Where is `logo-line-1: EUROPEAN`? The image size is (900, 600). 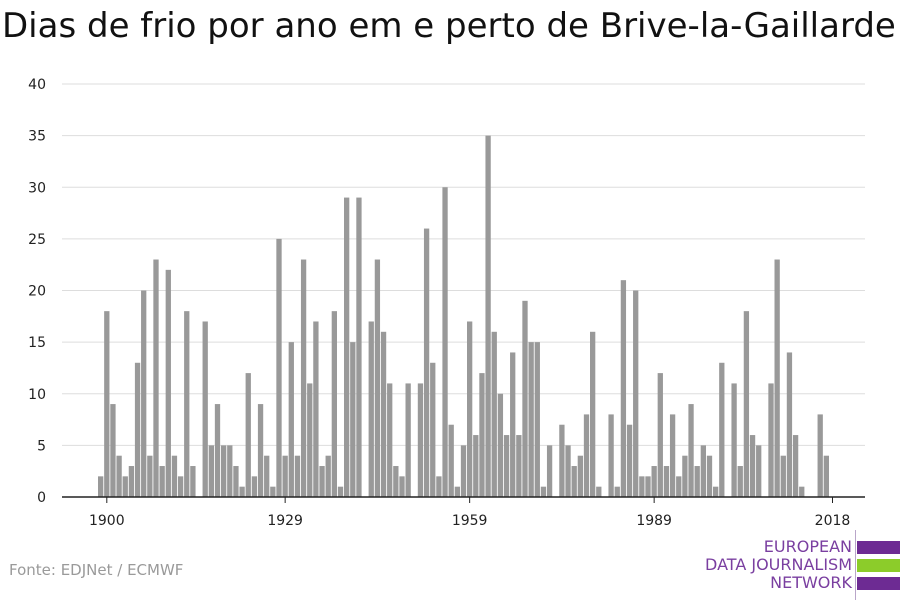
logo-line-1: EUROPEAN is located at coordinates (807, 546).